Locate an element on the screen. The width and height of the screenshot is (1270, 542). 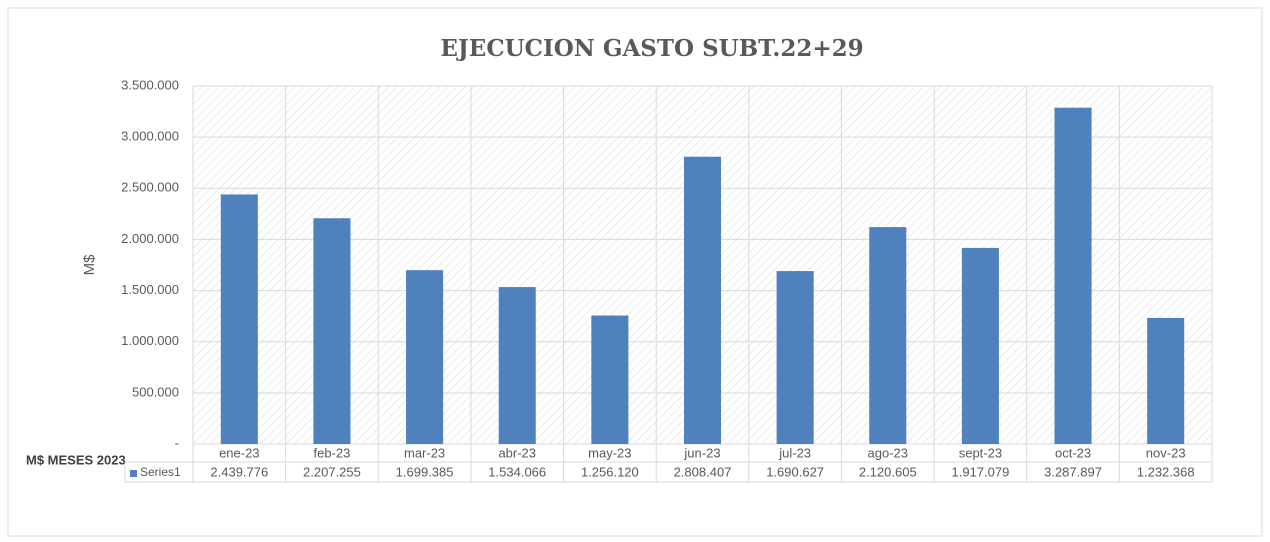
x-tick-label: abr-23 is located at coordinates (517, 452).